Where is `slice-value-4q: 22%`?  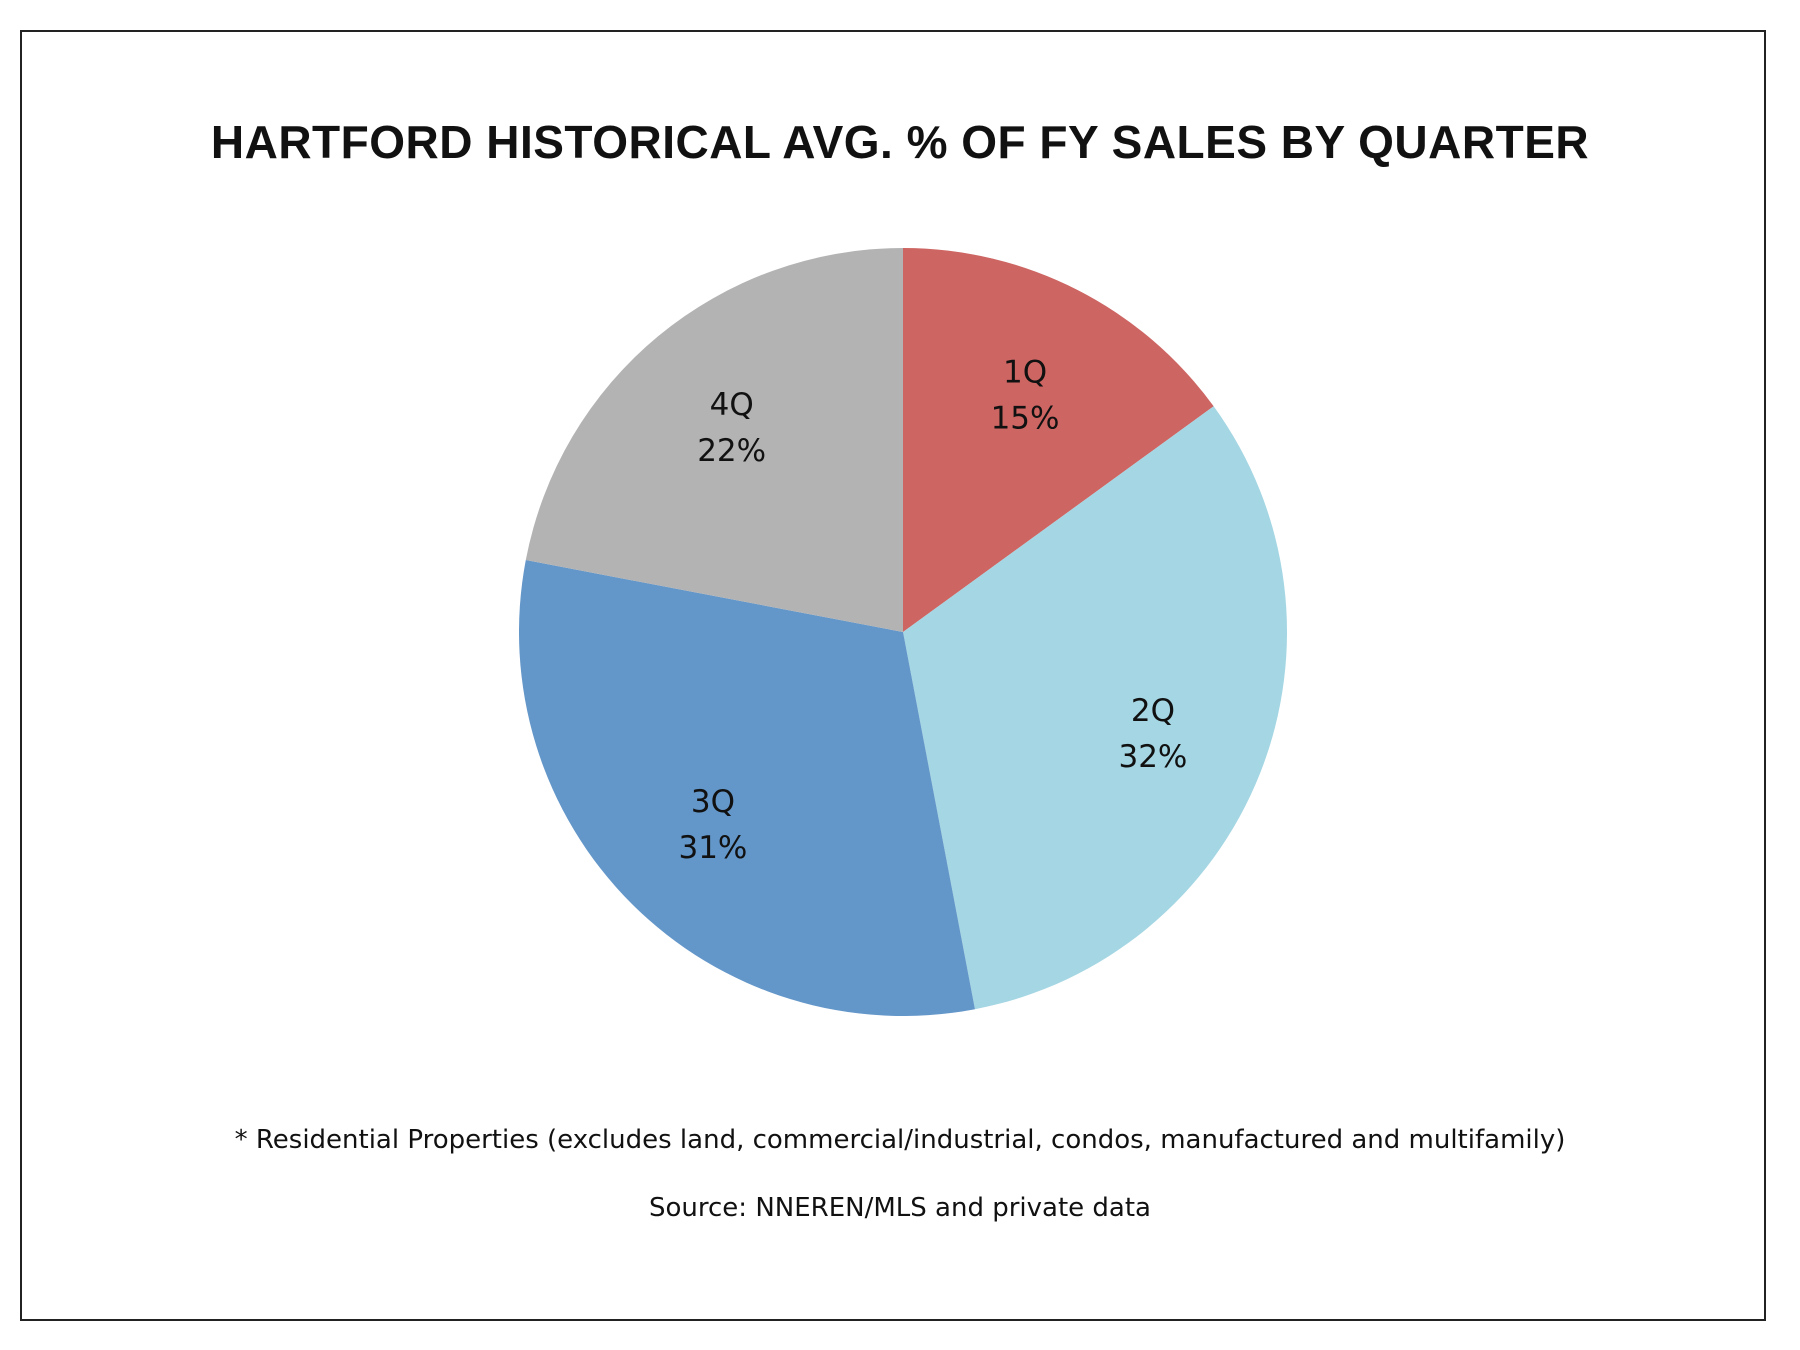 slice-value-4q: 22% is located at coordinates (731, 451).